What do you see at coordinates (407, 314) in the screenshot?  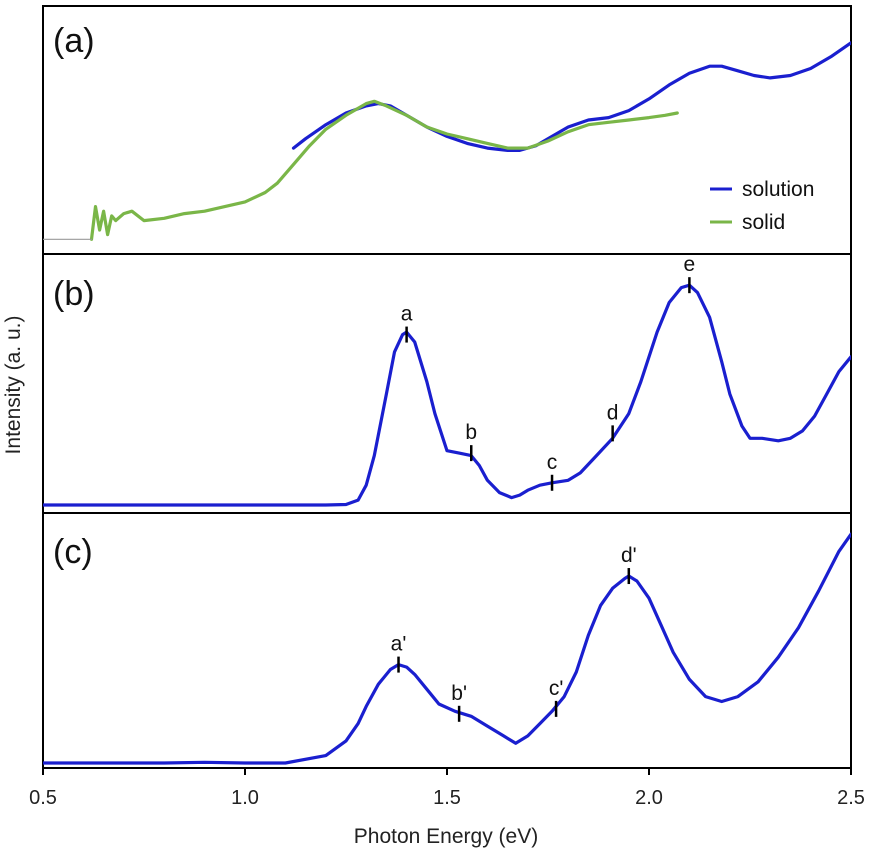 I see `peak-label: a` at bounding box center [407, 314].